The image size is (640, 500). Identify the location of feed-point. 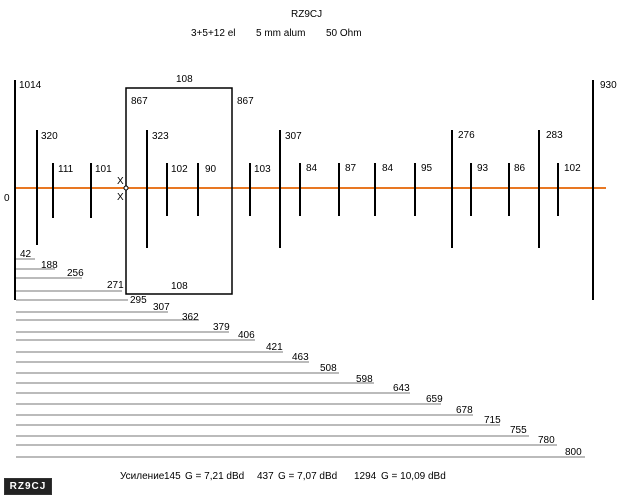
(126, 188).